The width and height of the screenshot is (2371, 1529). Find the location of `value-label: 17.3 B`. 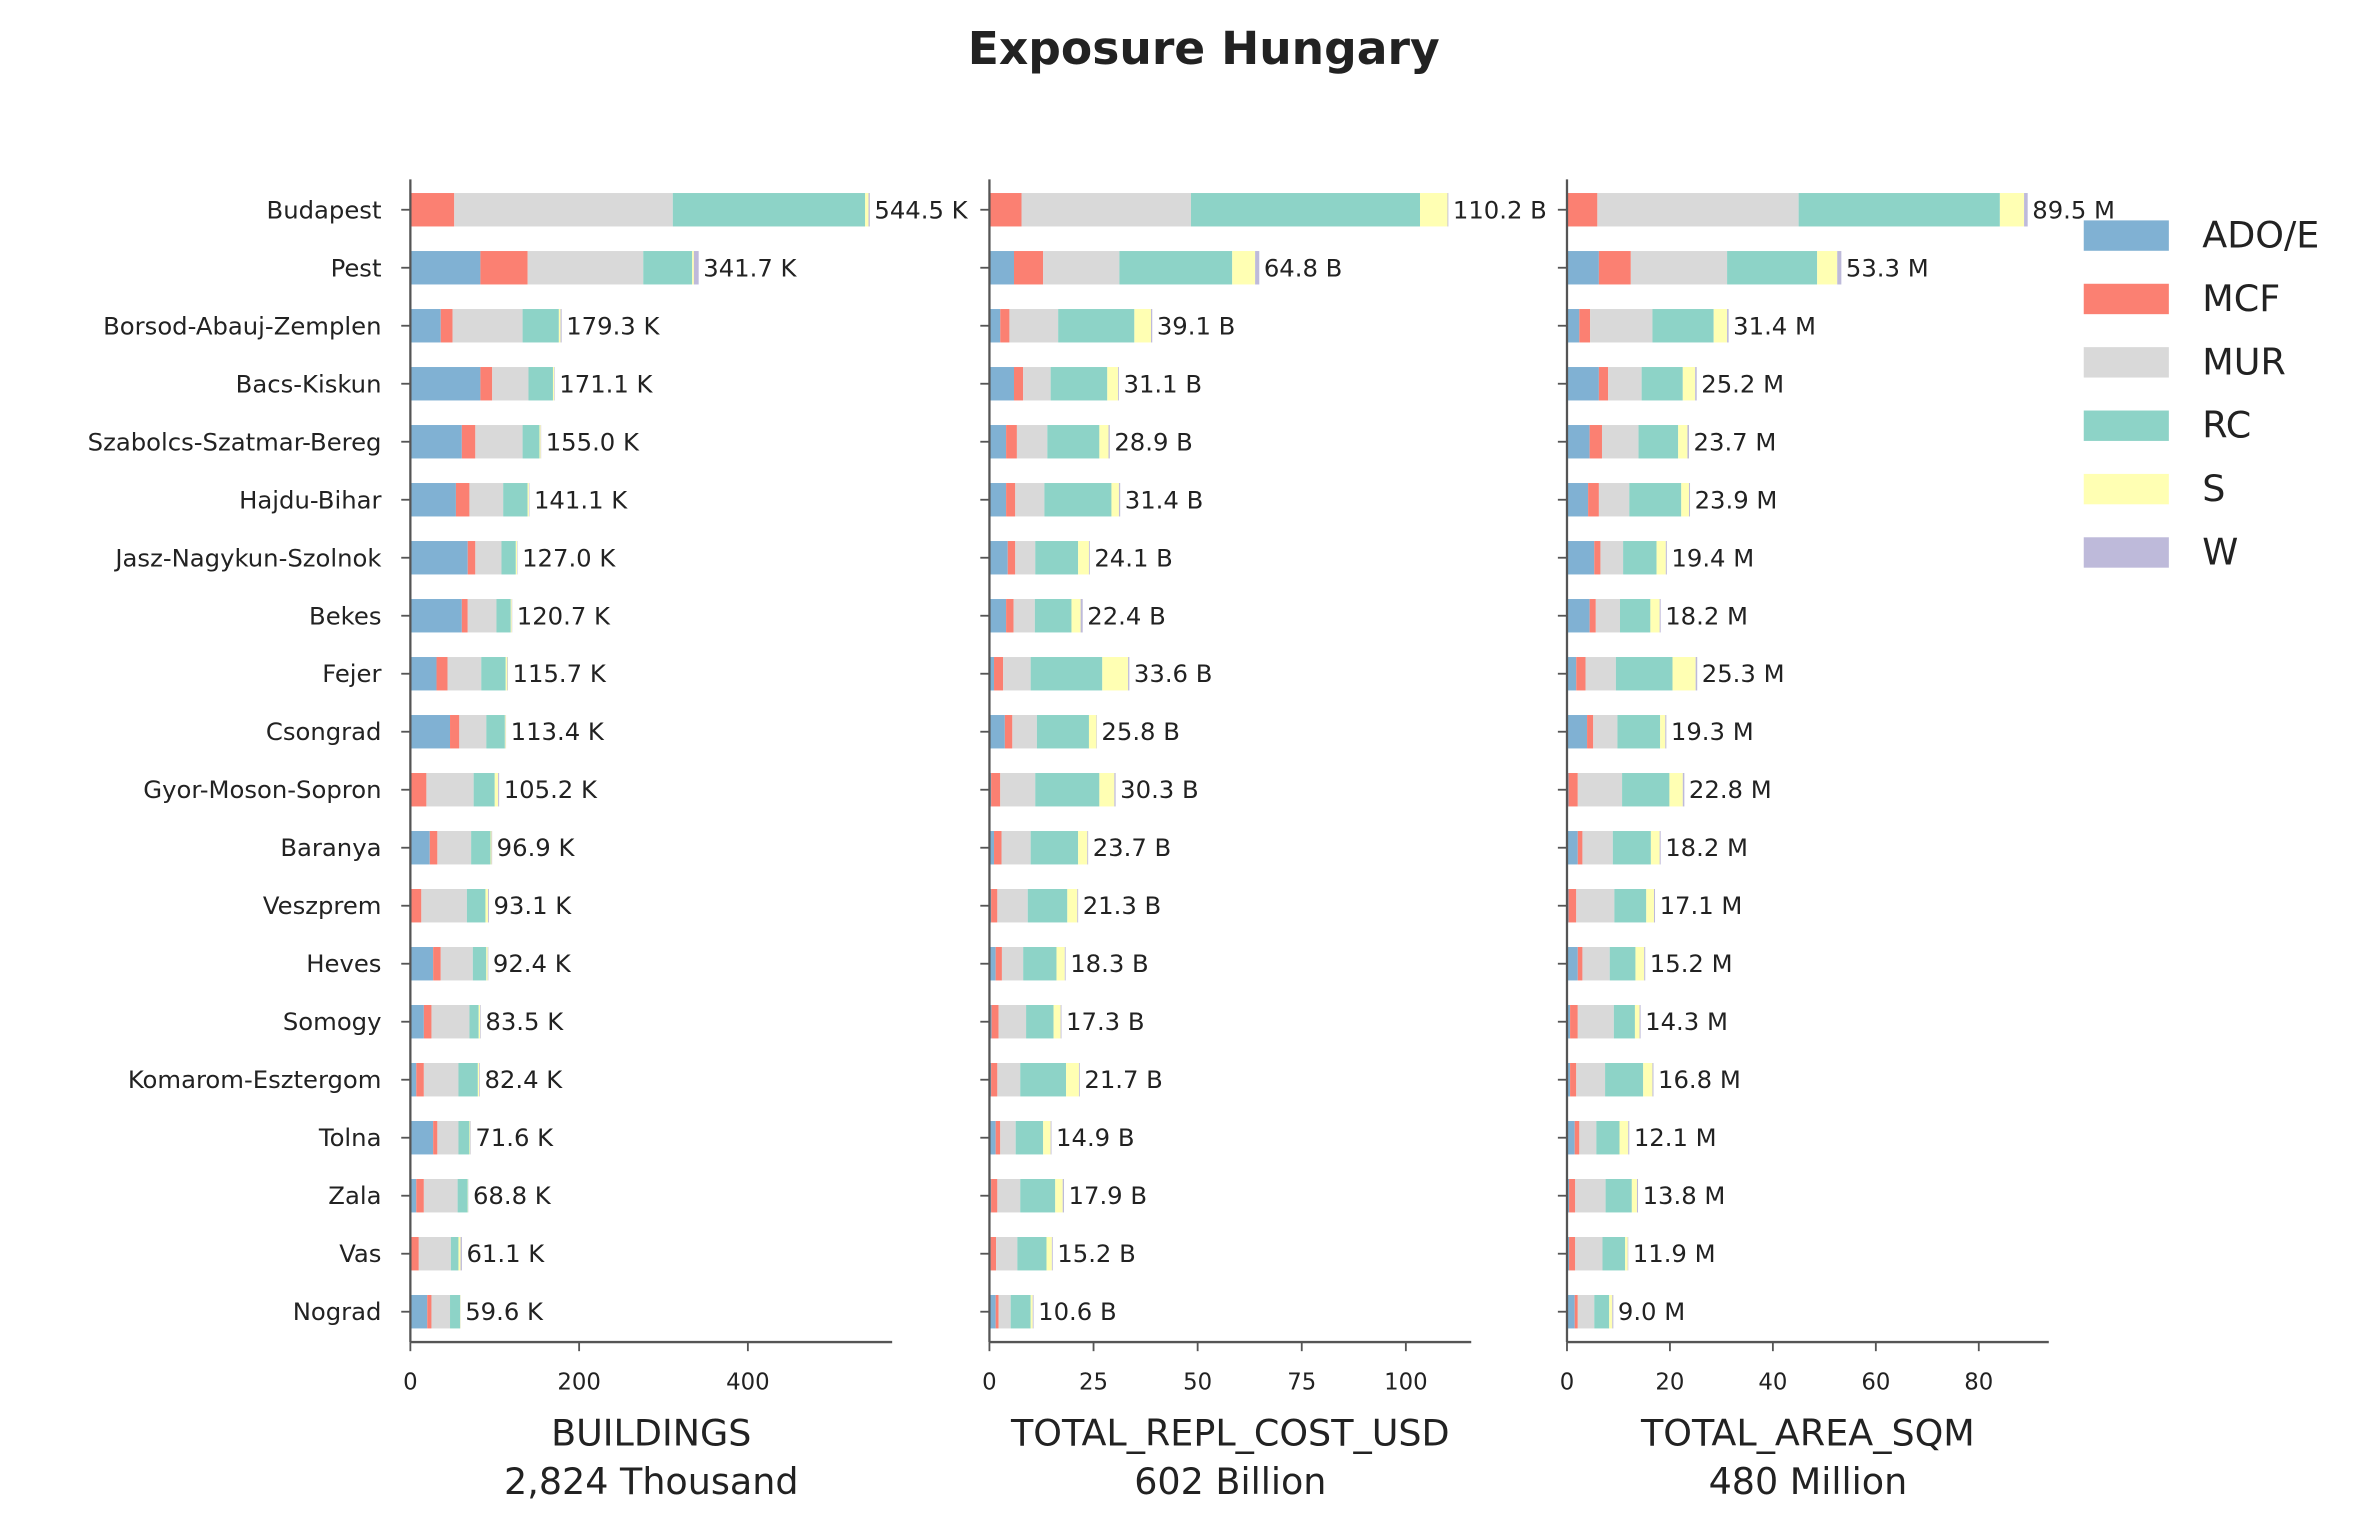

value-label: 17.3 B is located at coordinates (1105, 1021).